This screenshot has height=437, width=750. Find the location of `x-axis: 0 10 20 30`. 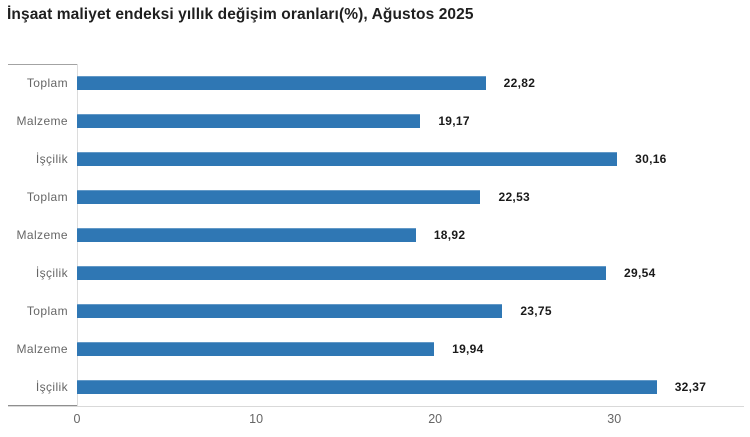

x-axis: 0 10 20 30 is located at coordinates (409, 421).